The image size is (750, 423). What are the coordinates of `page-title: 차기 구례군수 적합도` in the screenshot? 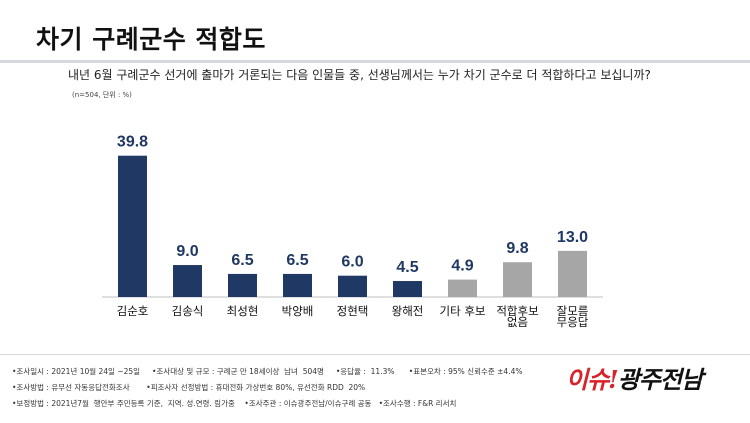 It's located at (151, 39).